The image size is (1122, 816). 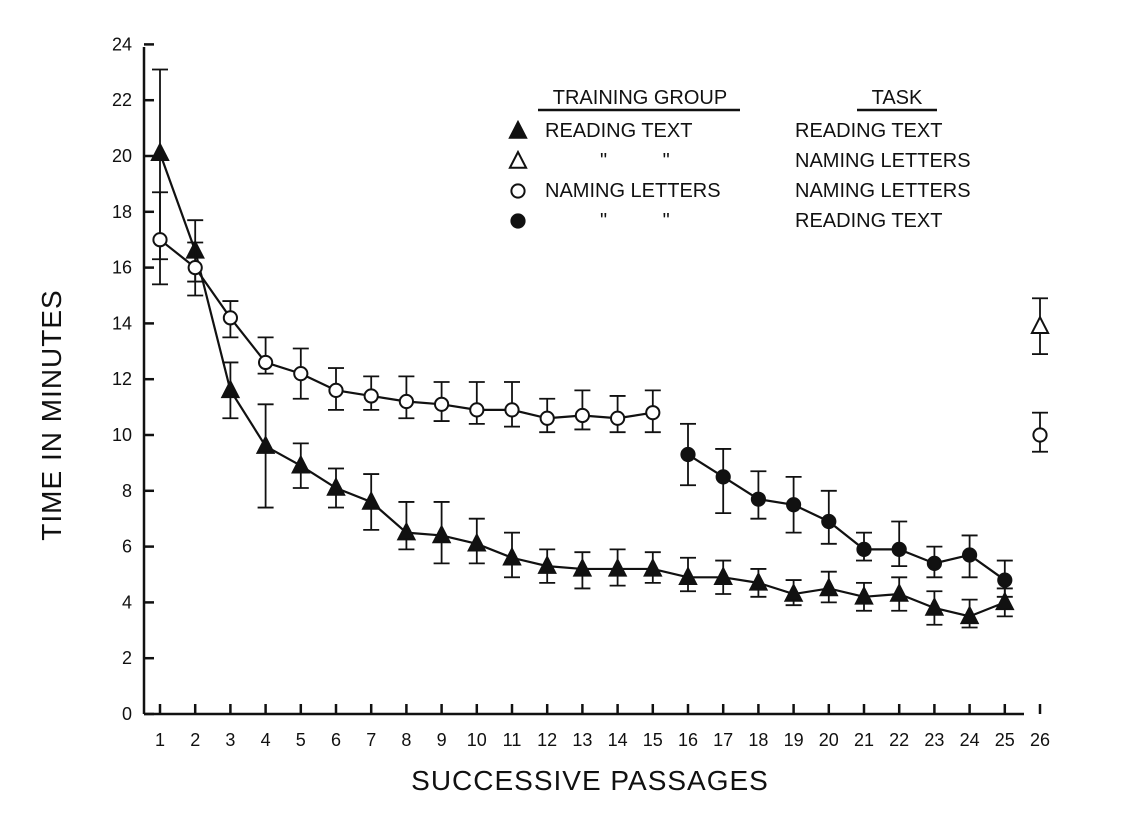 I want to click on legend-row-4-task: READING TEXT, so click(x=868, y=221).